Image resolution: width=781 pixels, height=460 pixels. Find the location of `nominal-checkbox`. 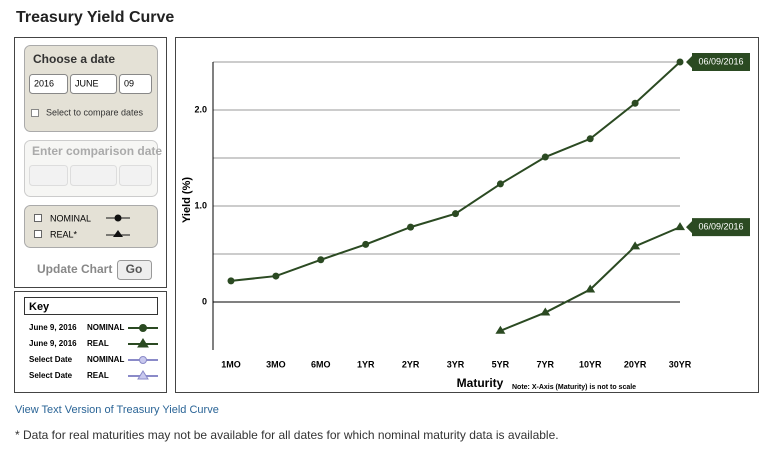

nominal-checkbox is located at coordinates (38, 218).